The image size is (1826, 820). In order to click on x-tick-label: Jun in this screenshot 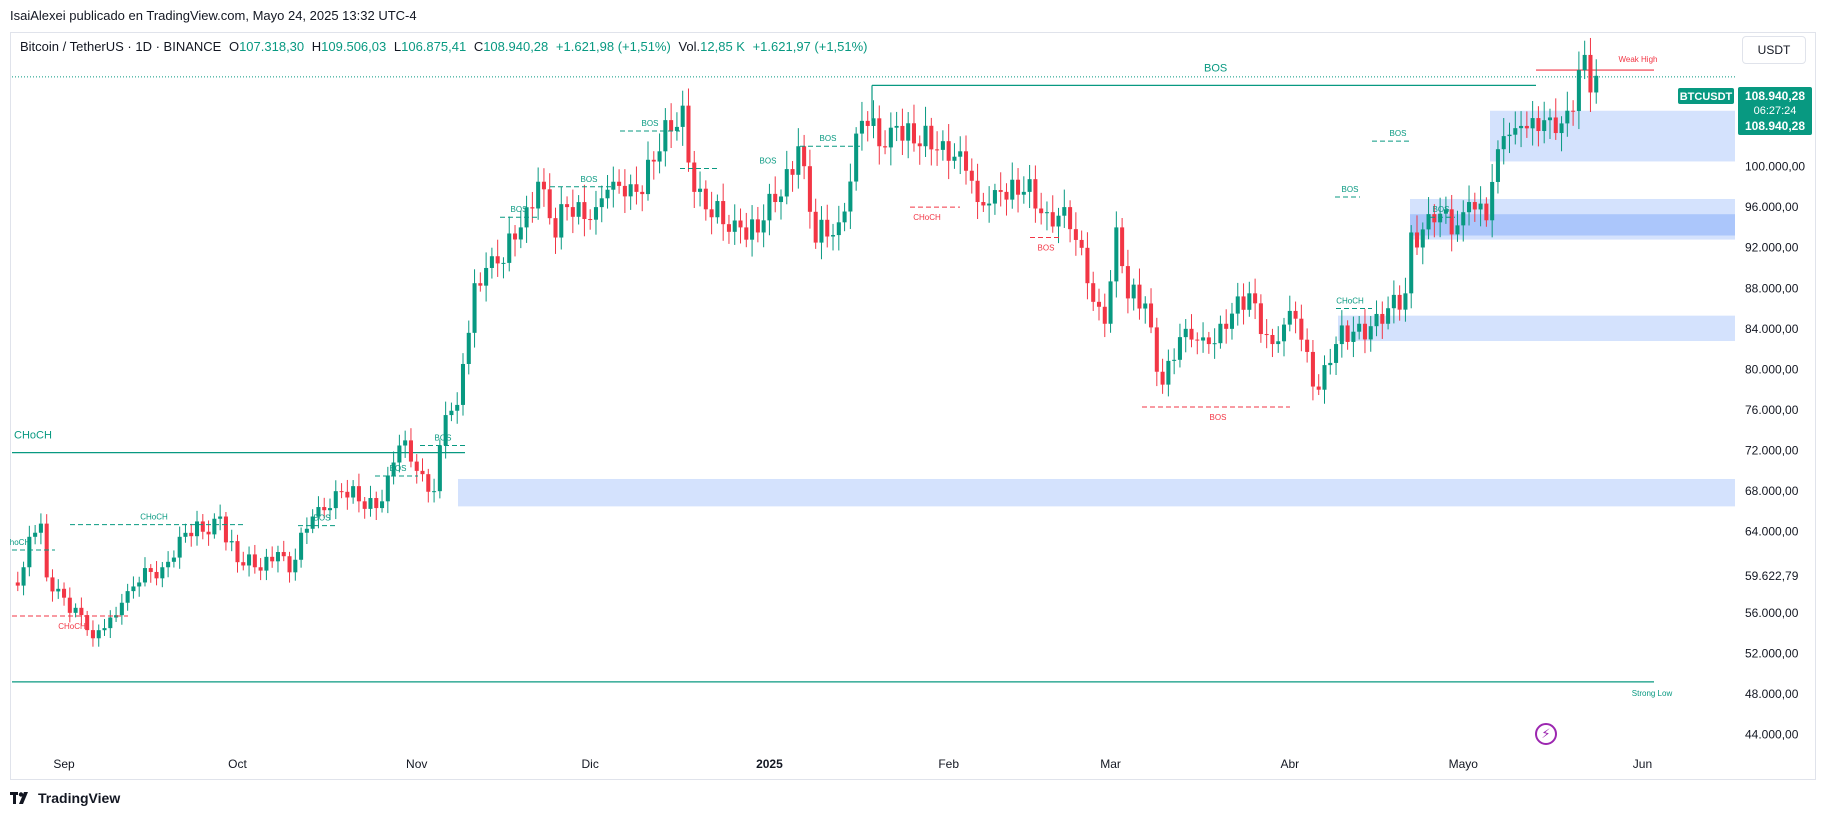, I will do `click(1642, 764)`.